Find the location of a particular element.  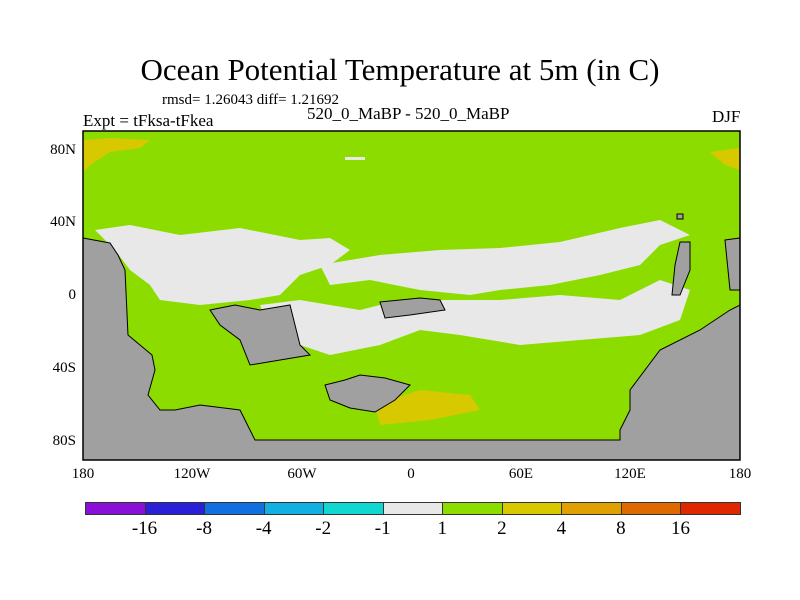

colorbar-label: 8 is located at coordinates (621, 528).